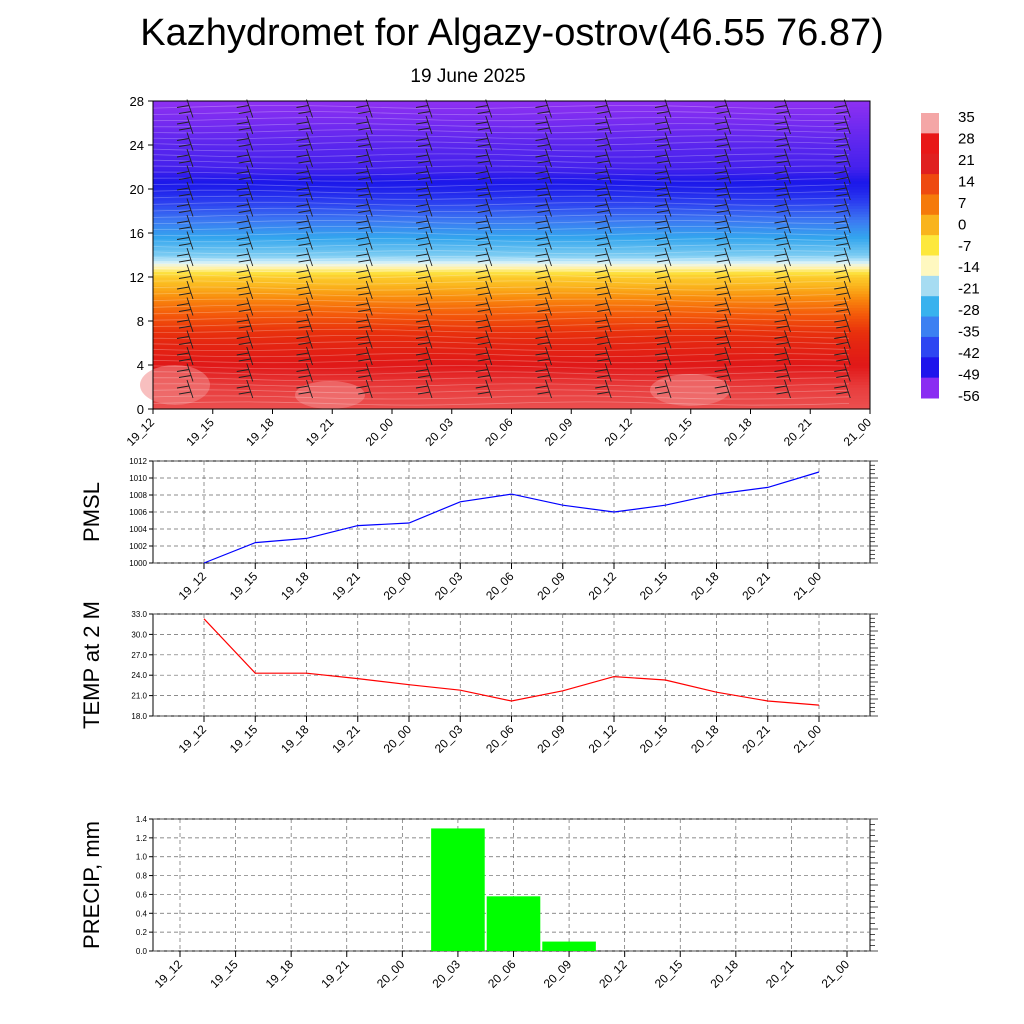 The width and height of the screenshot is (1024, 1024). Describe the element at coordinates (808, 586) in the screenshot. I see `x-tick-label: 21_00` at that location.